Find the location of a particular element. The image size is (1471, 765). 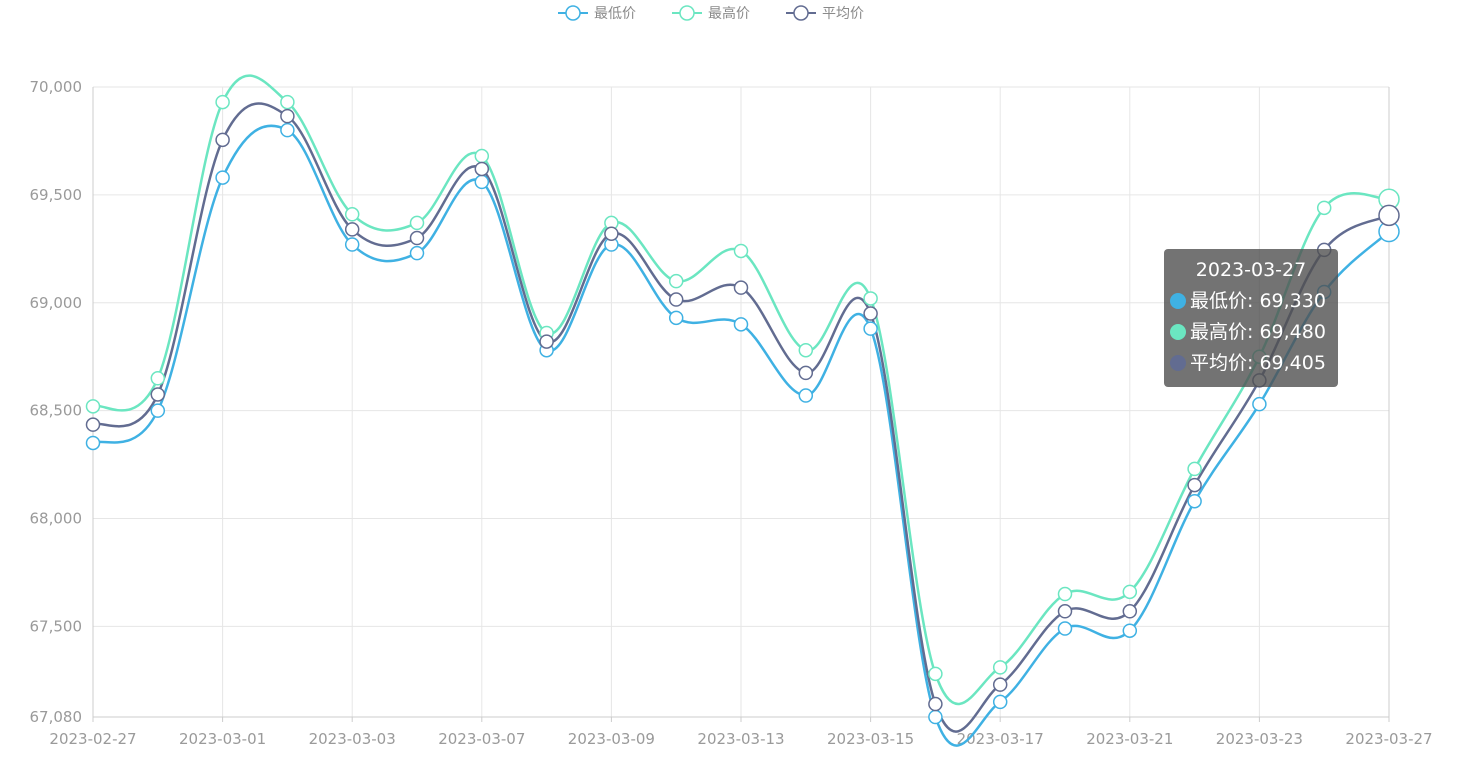

x-tick-label: 2023-03-07 is located at coordinates (481, 739).